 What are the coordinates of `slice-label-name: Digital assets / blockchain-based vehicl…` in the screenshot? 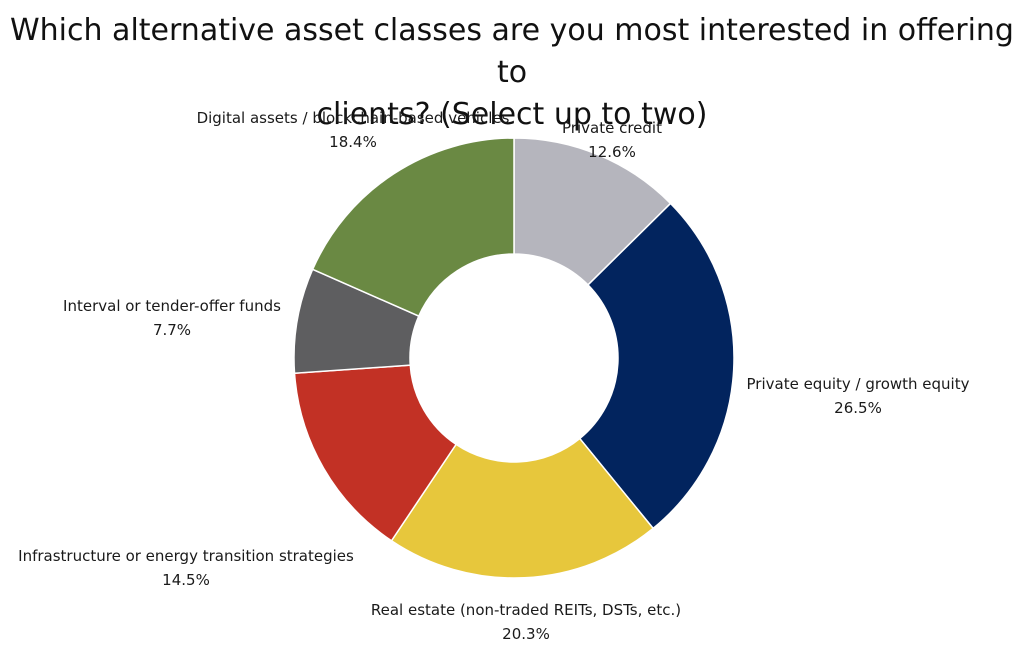 It's located at (353, 118).